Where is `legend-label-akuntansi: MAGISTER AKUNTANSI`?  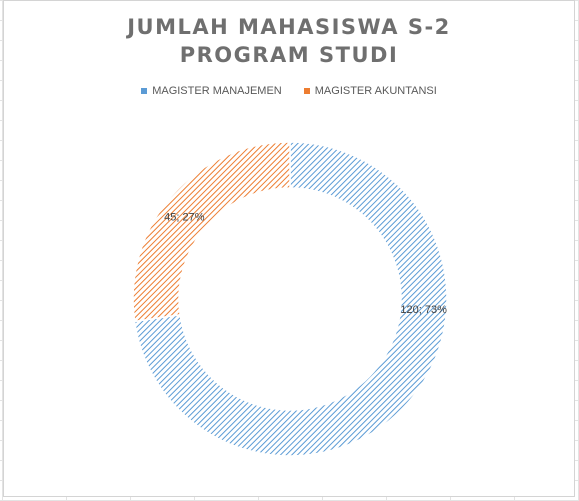 legend-label-akuntansi: MAGISTER AKUNTANSI is located at coordinates (375, 91).